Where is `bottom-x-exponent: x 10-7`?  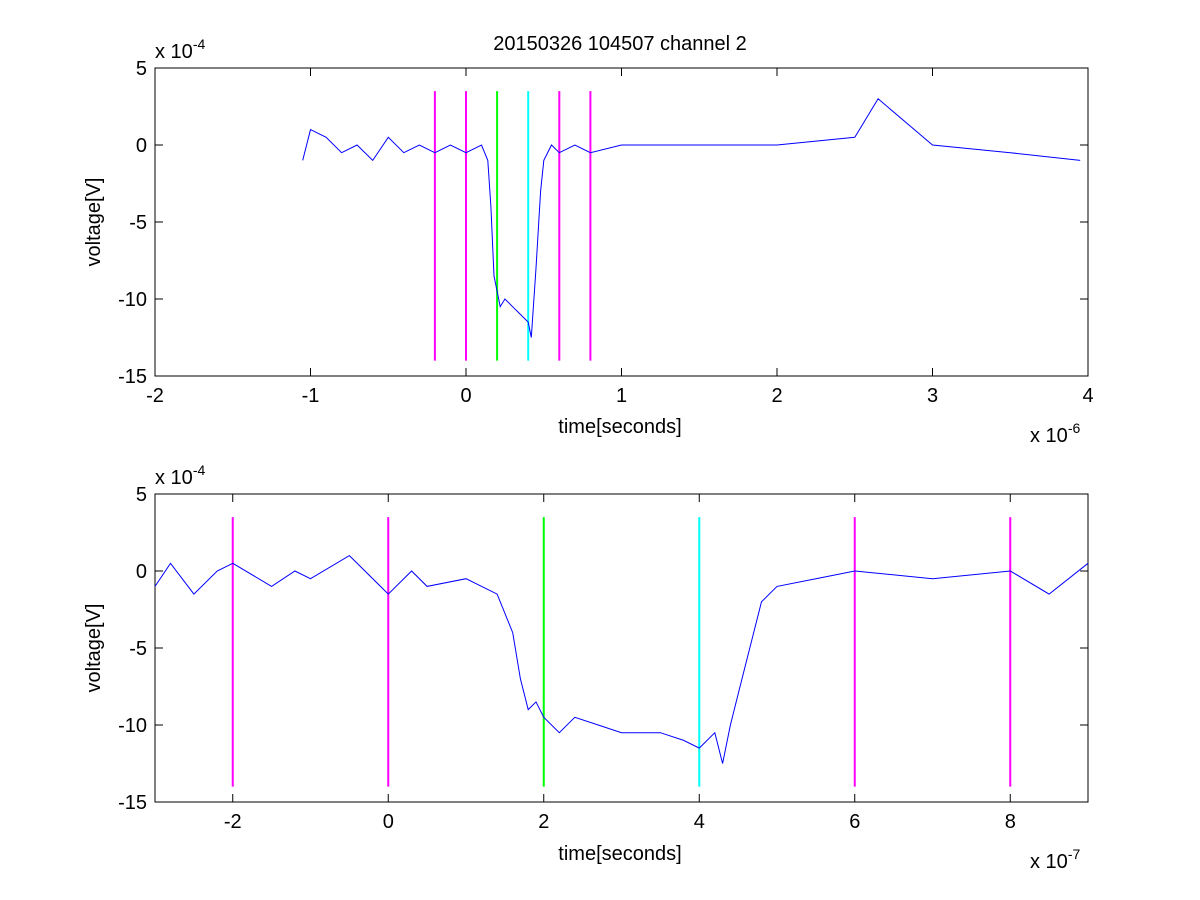 bottom-x-exponent: x 10-7 is located at coordinates (1055, 859).